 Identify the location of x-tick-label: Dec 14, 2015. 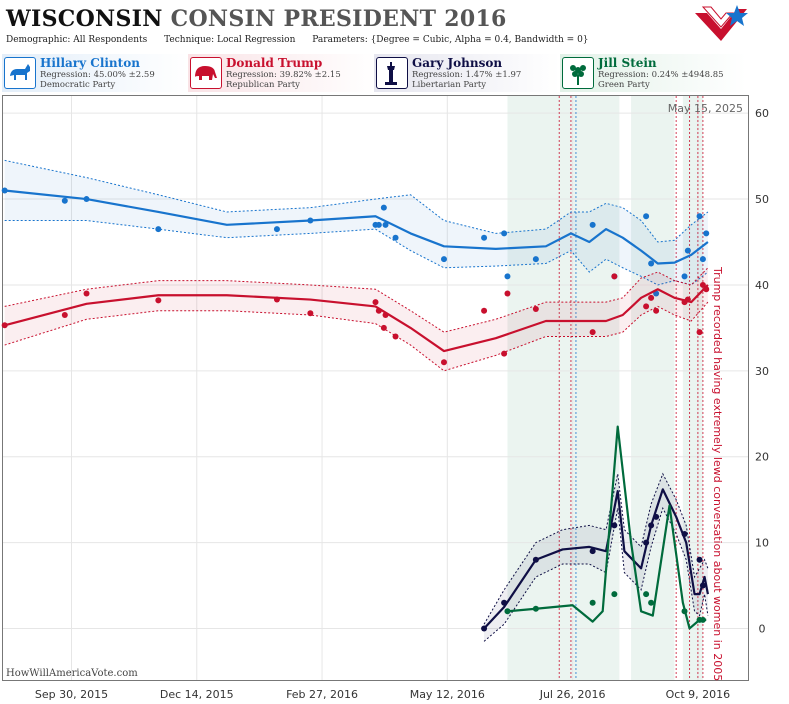
(197, 694).